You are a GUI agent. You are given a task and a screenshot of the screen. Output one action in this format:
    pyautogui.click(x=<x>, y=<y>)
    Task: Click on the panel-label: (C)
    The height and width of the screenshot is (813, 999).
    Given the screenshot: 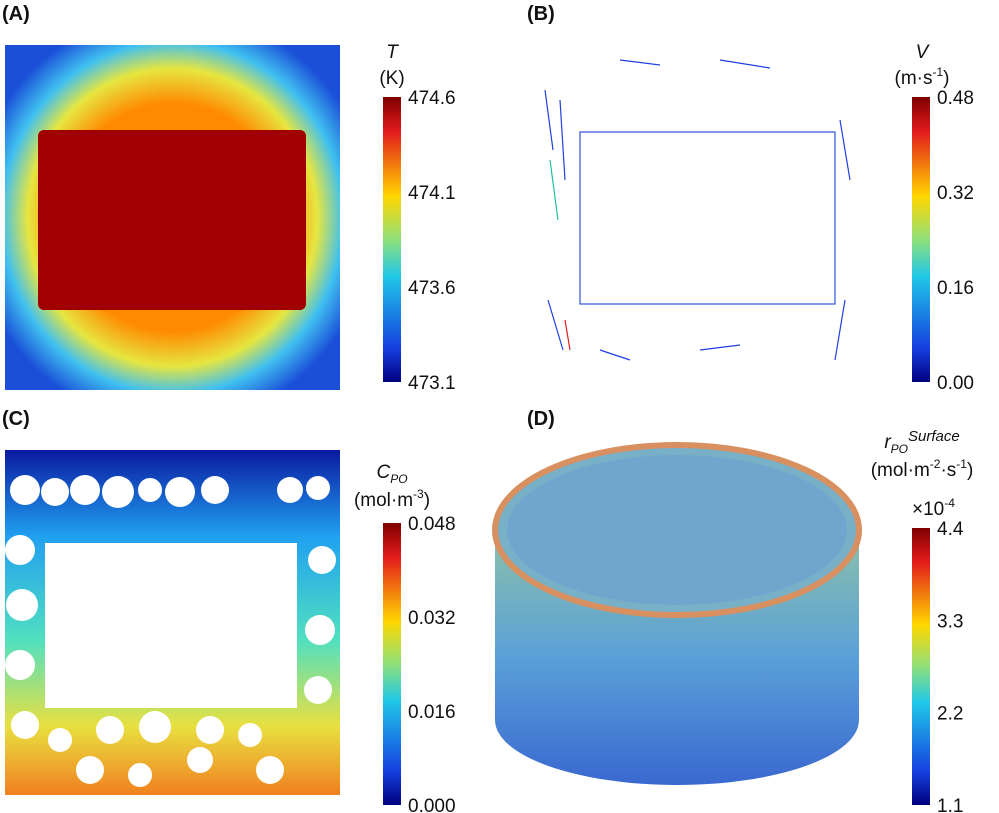 What is the action you would take?
    pyautogui.click(x=16, y=419)
    